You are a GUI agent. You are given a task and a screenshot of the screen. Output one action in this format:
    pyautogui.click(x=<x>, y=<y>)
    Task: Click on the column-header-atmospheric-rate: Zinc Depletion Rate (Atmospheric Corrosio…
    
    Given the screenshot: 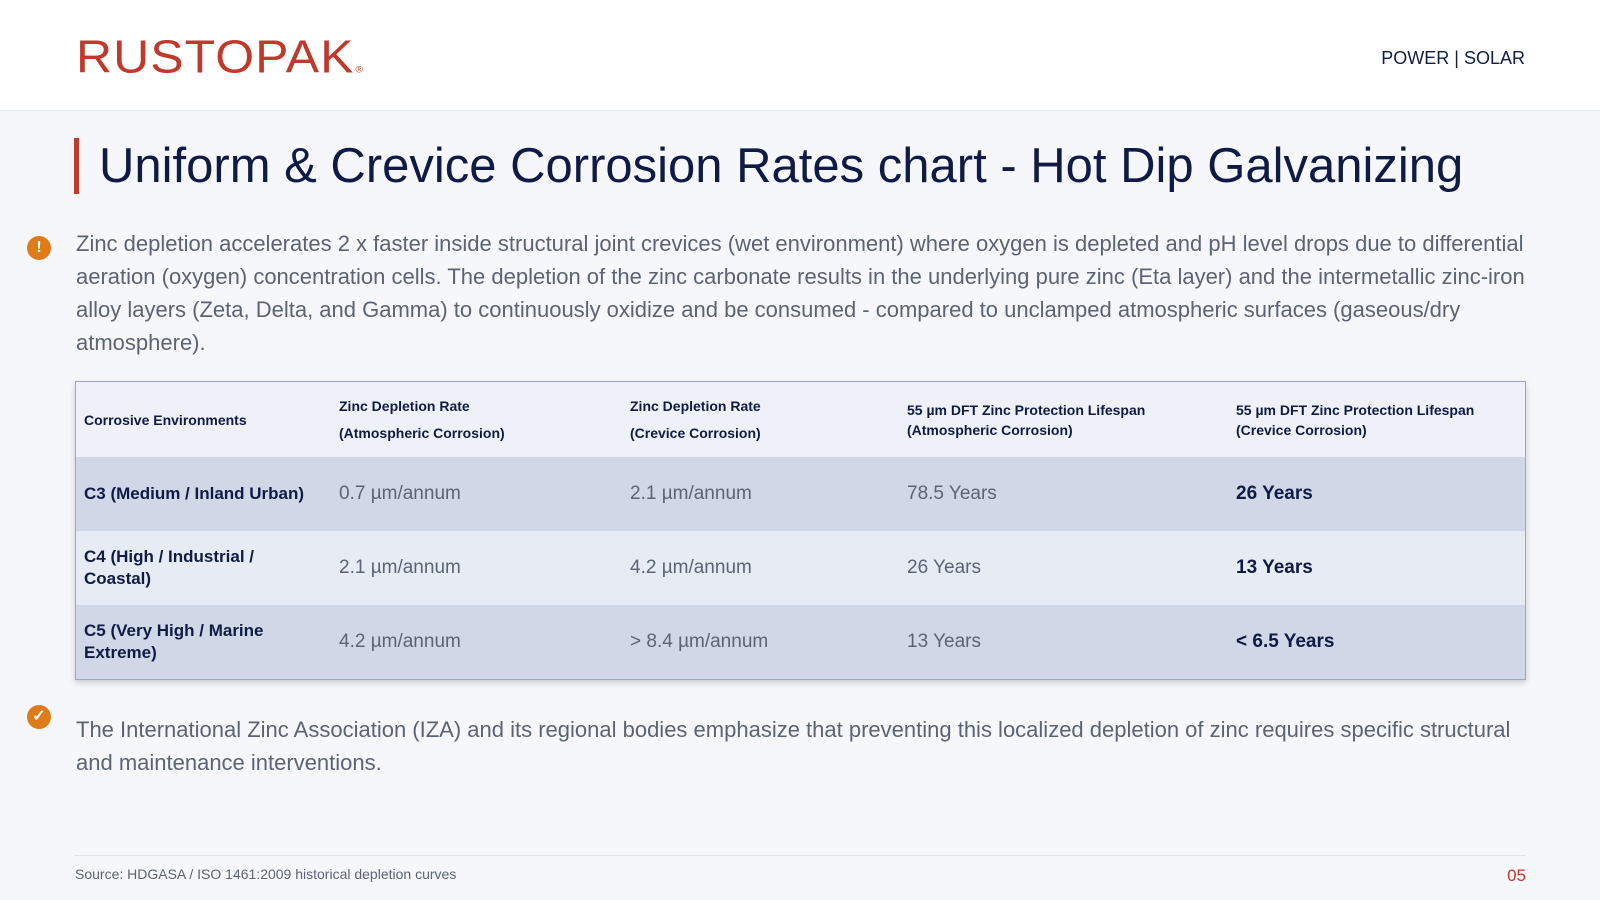 What is the action you would take?
    pyautogui.click(x=476, y=419)
    